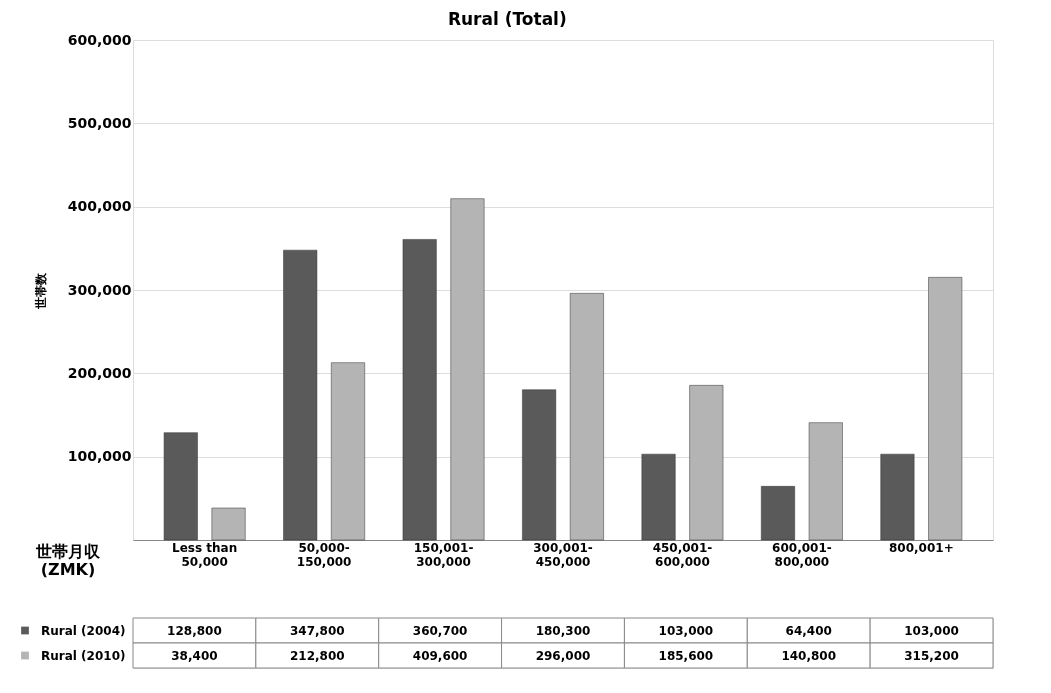 This screenshot has height=693, width=1051. What do you see at coordinates (83, 630) in the screenshot?
I see `legend-label: Rural (2004)` at bounding box center [83, 630].